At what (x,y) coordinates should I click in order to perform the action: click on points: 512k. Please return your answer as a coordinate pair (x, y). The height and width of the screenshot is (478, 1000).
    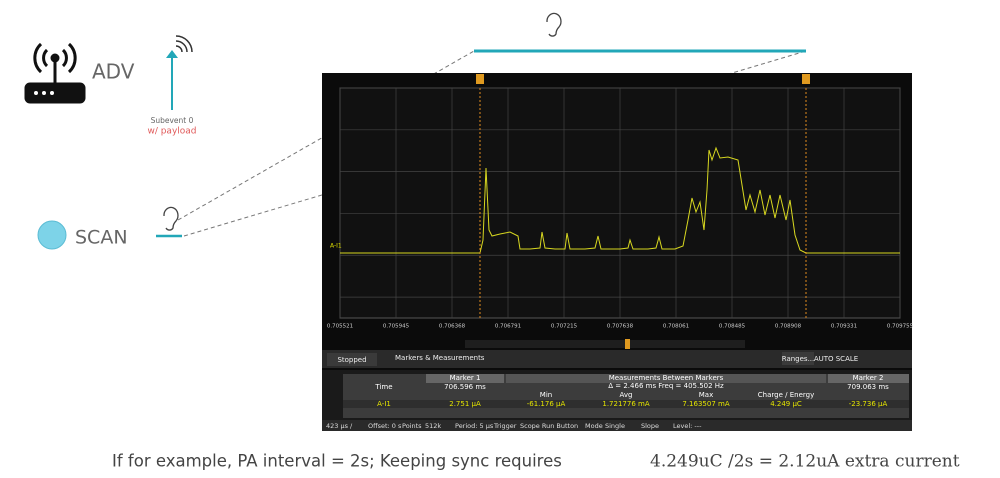
    Looking at the image, I should click on (433, 426).